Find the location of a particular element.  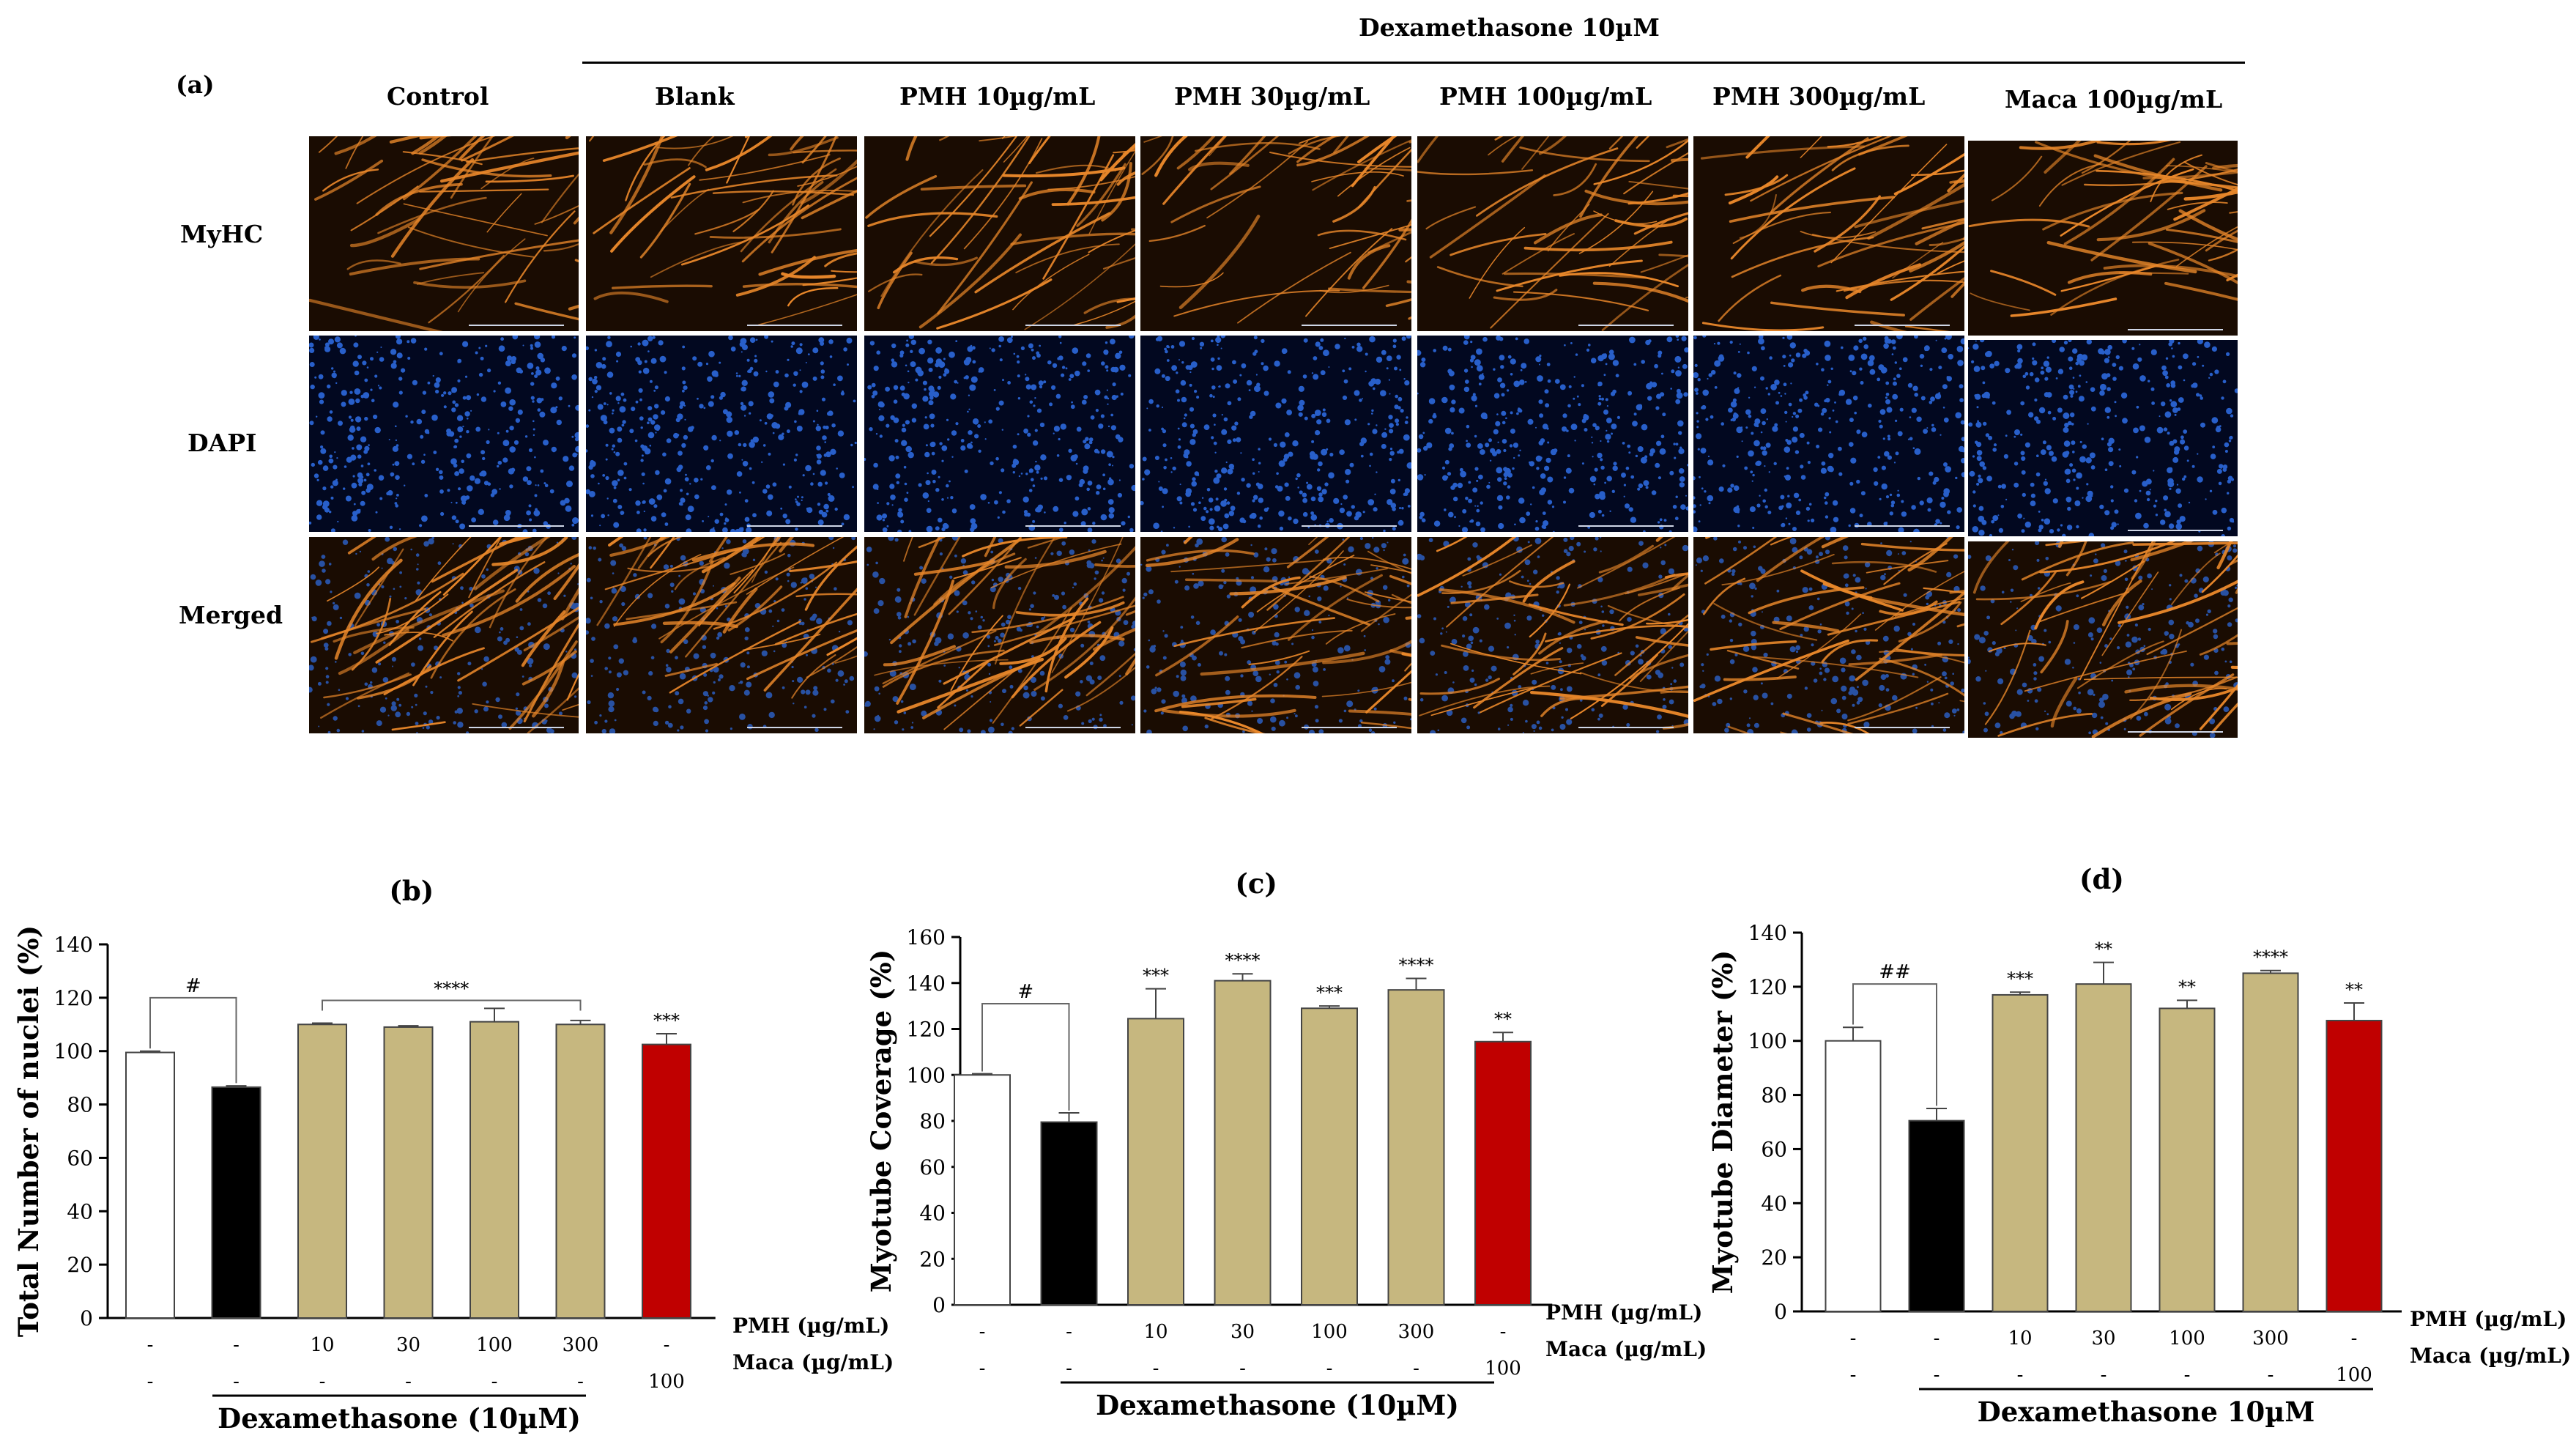

column-label-pmh300: PMH 300µg/mL is located at coordinates (1819, 96).